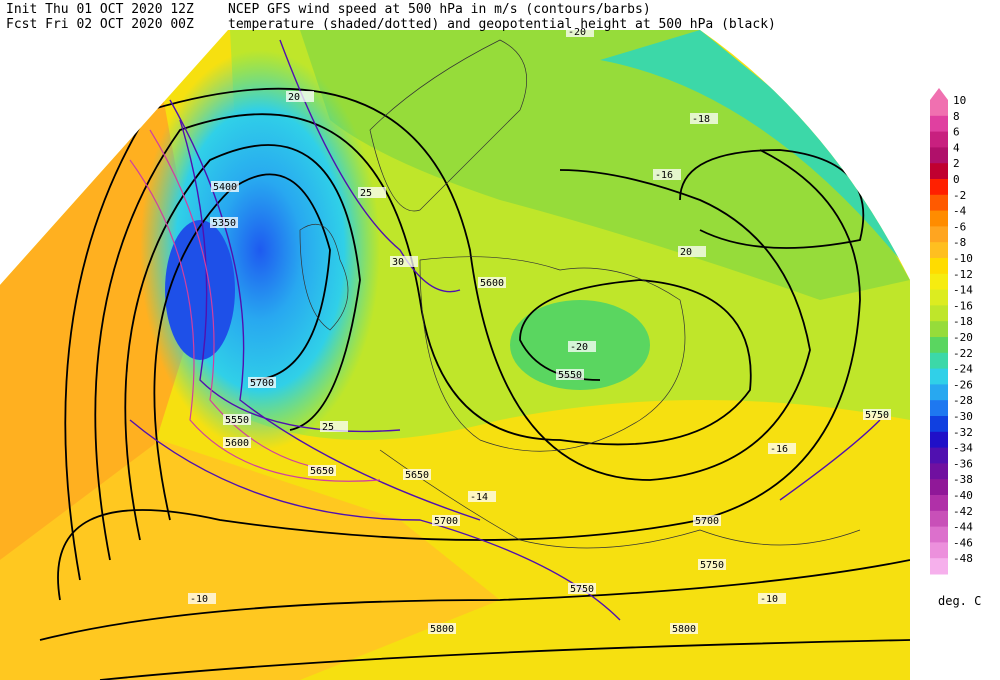 This screenshot has width=1000, height=680. I want to click on contour-label: 5400, so click(225, 187).